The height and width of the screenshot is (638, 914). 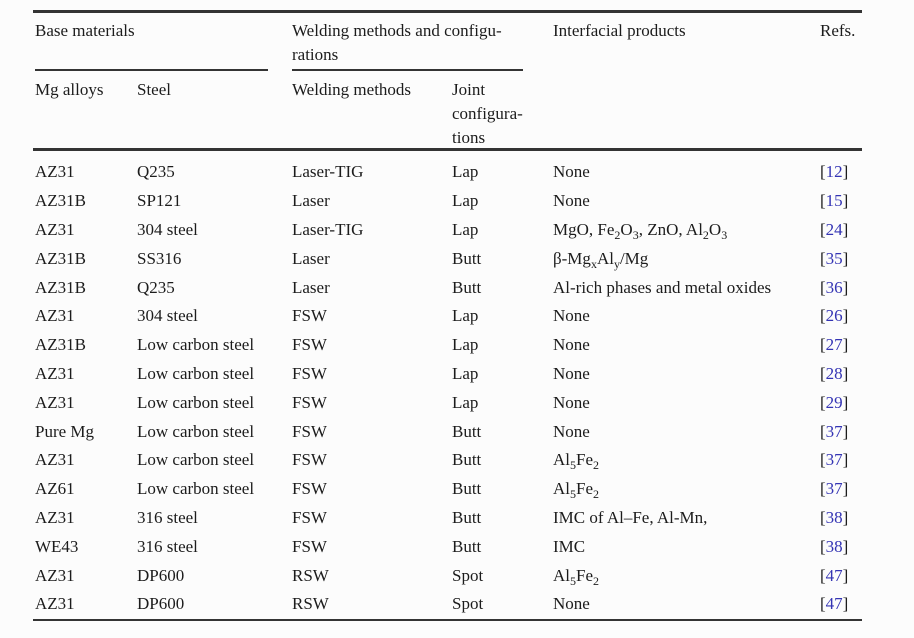 I want to click on table-row: AZ31 Q235 Laser-TIG Lap None [12], so click(x=448, y=172).